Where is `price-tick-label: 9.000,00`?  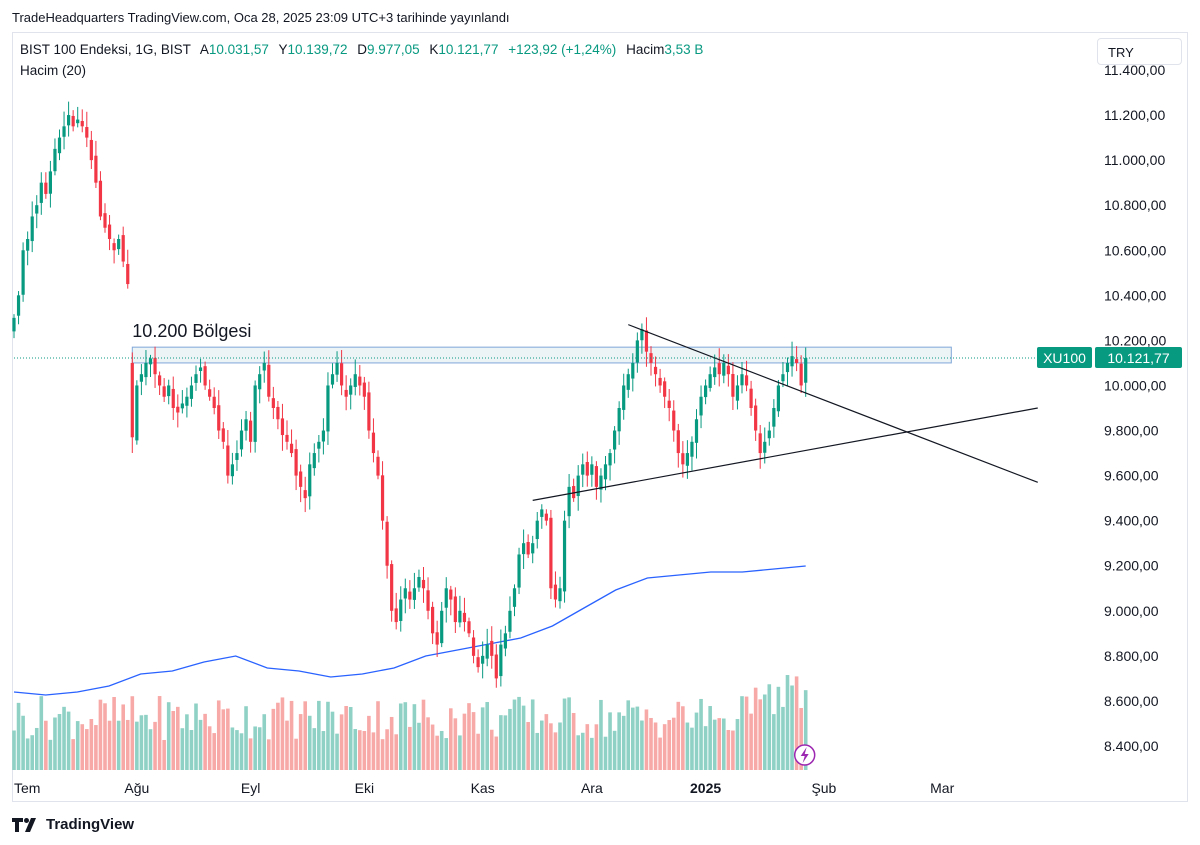 price-tick-label: 9.000,00 is located at coordinates (1131, 611).